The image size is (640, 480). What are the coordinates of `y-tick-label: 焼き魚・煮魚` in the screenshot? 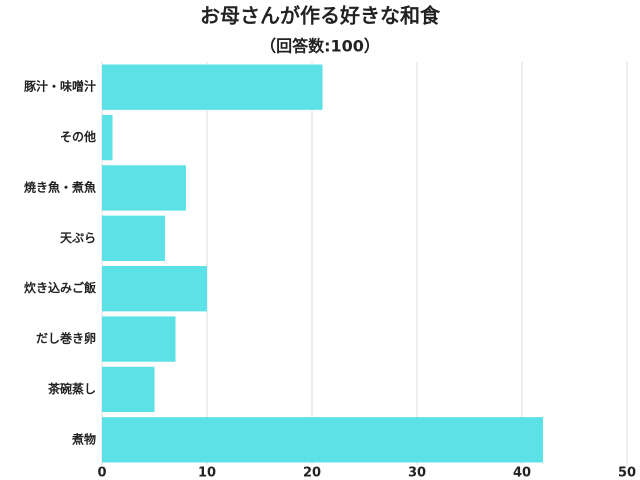 It's located at (60, 186).